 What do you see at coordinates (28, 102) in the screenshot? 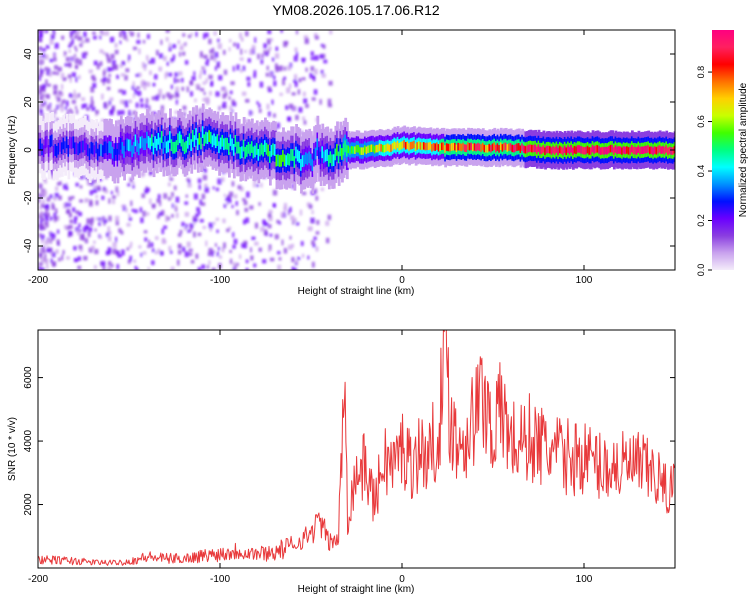
I see `y-tick-label: 20` at bounding box center [28, 102].